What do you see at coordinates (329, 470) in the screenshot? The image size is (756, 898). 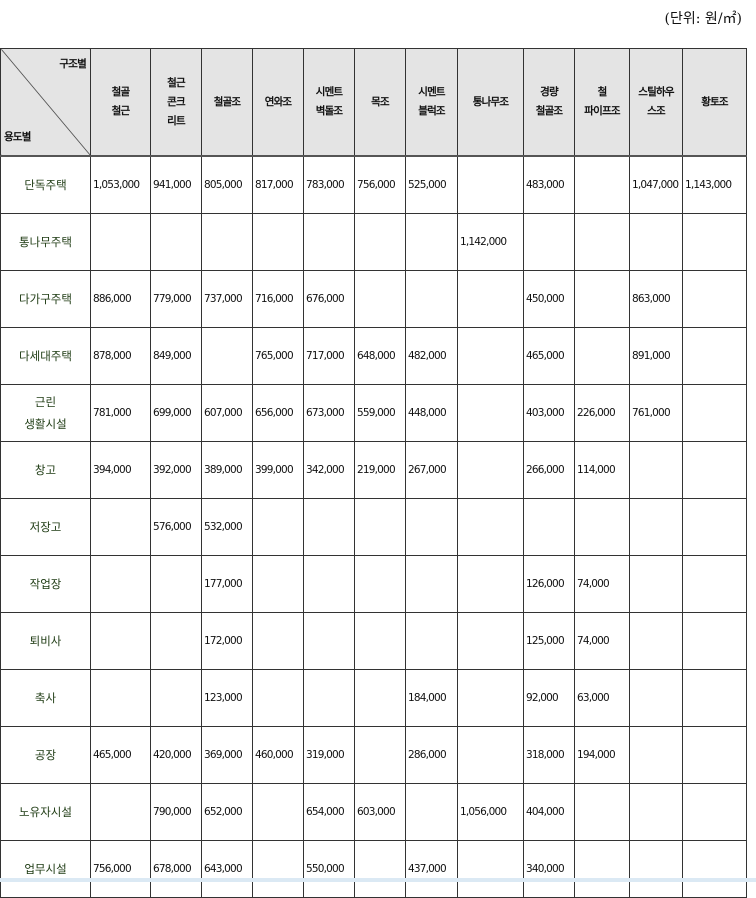 I see `table-cell: 342,000` at bounding box center [329, 470].